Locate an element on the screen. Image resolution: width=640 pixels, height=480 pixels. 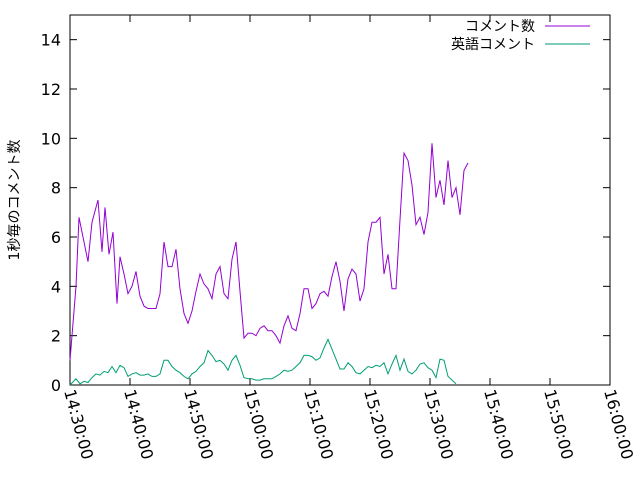
legend-label-1: コメント数 is located at coordinates (500, 27).